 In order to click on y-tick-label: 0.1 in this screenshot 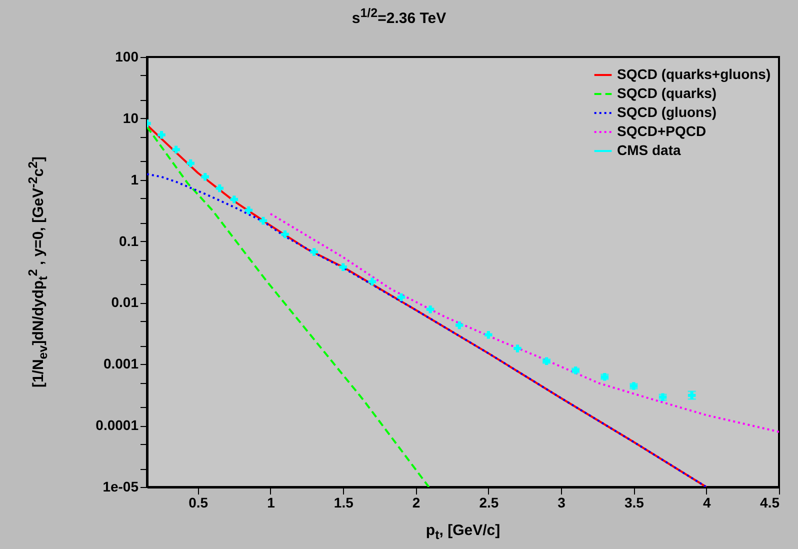, I will do `click(129, 240)`.